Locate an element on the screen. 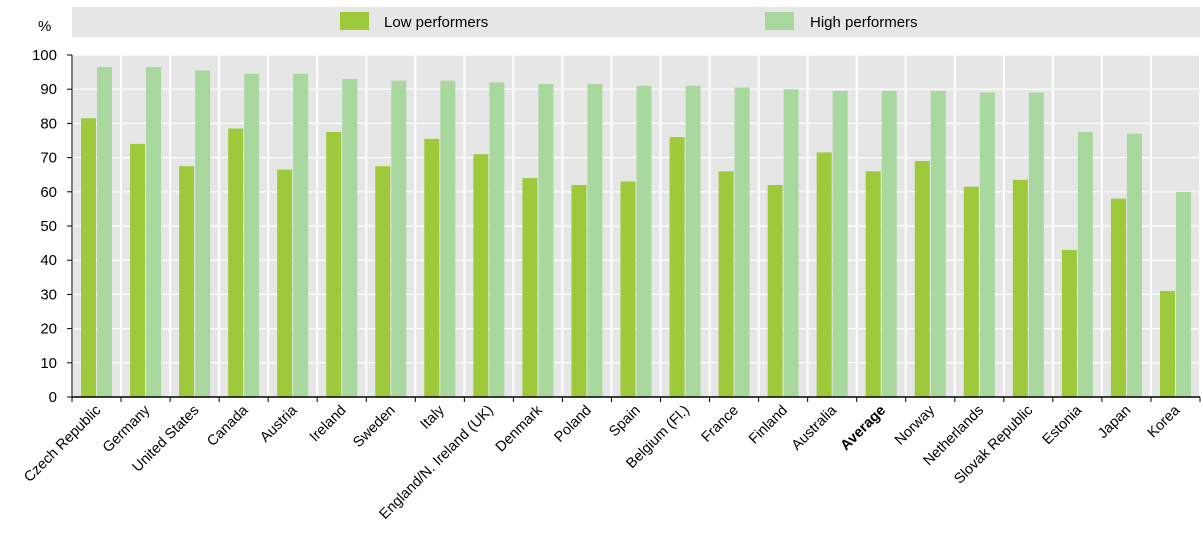 Image resolution: width=1203 pixels, height=547 pixels. x-tick-label: Sweden is located at coordinates (374, 427).